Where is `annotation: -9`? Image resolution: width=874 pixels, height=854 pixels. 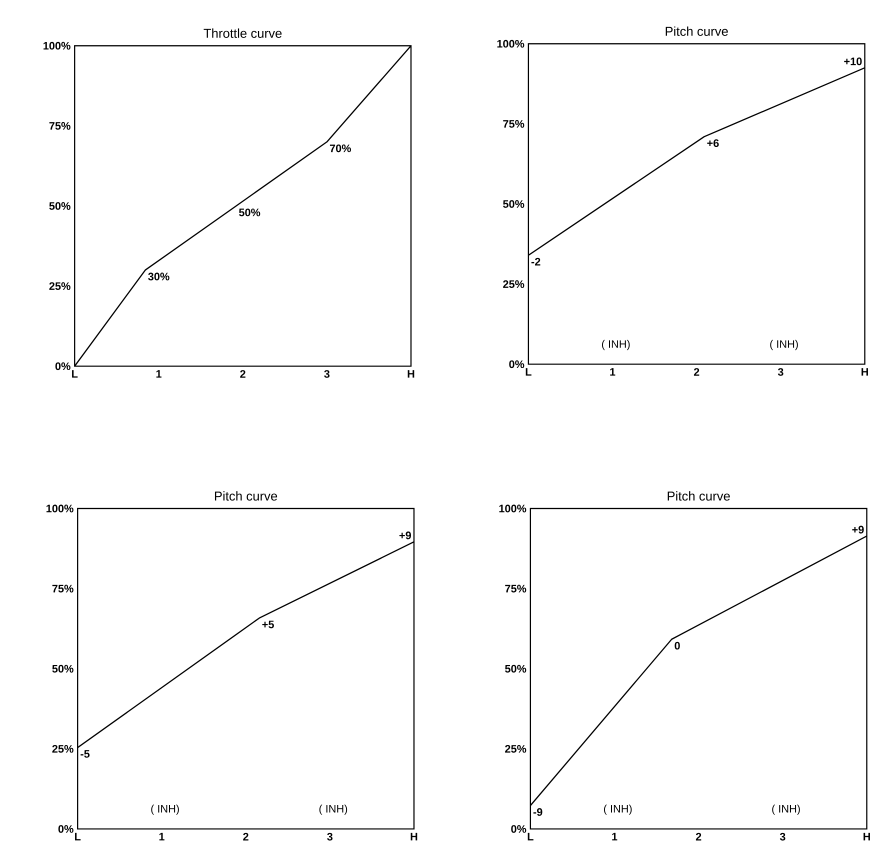
annotation: -9 is located at coordinates (537, 812).